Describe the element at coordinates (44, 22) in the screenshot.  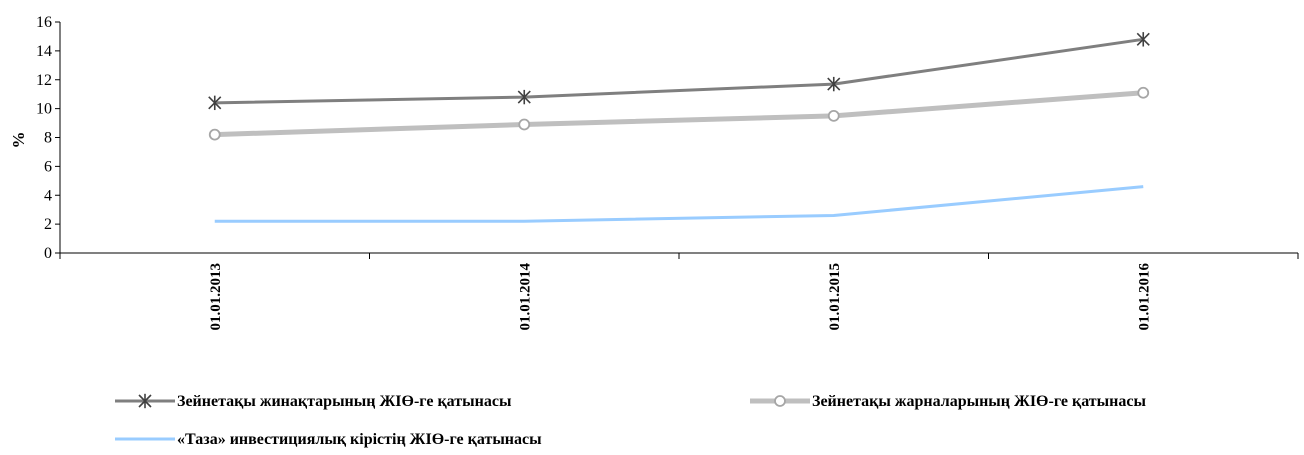
I see `y-tick-label: 16` at that location.